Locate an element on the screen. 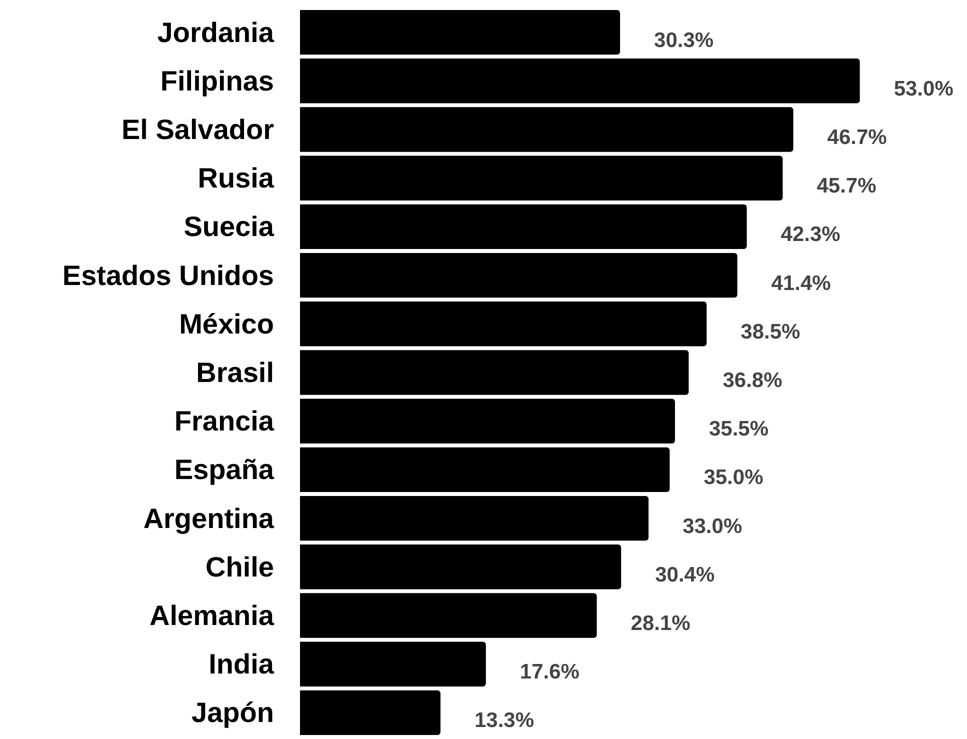 The image size is (967, 739). y-tick-label: Argentina is located at coordinates (208, 518).